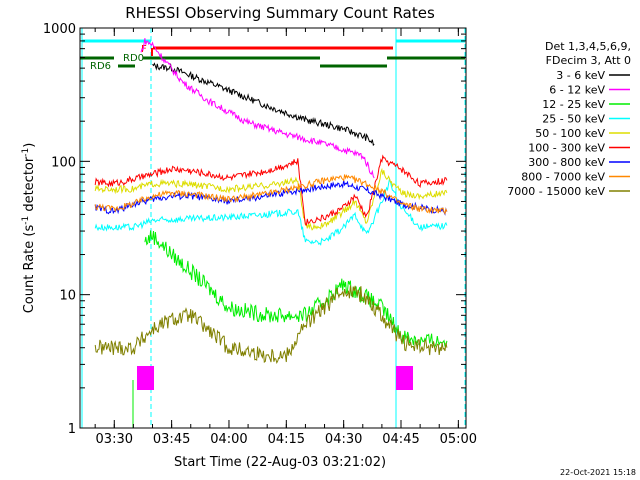 This screenshot has width=640, height=480. I want to click on timestamp: 22-Oct-2021 15:18, so click(598, 472).